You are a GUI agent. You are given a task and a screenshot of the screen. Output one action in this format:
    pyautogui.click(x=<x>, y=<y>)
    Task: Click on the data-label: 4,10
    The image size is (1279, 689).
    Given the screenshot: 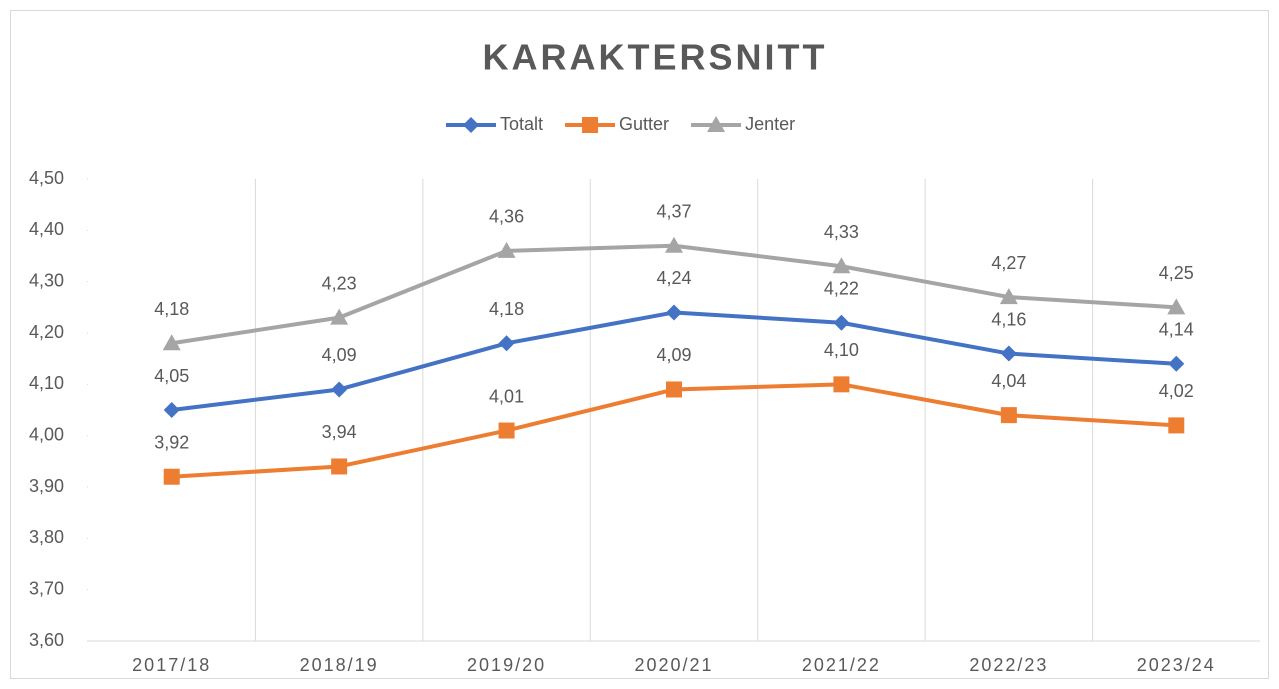 What is the action you would take?
    pyautogui.click(x=841, y=350)
    